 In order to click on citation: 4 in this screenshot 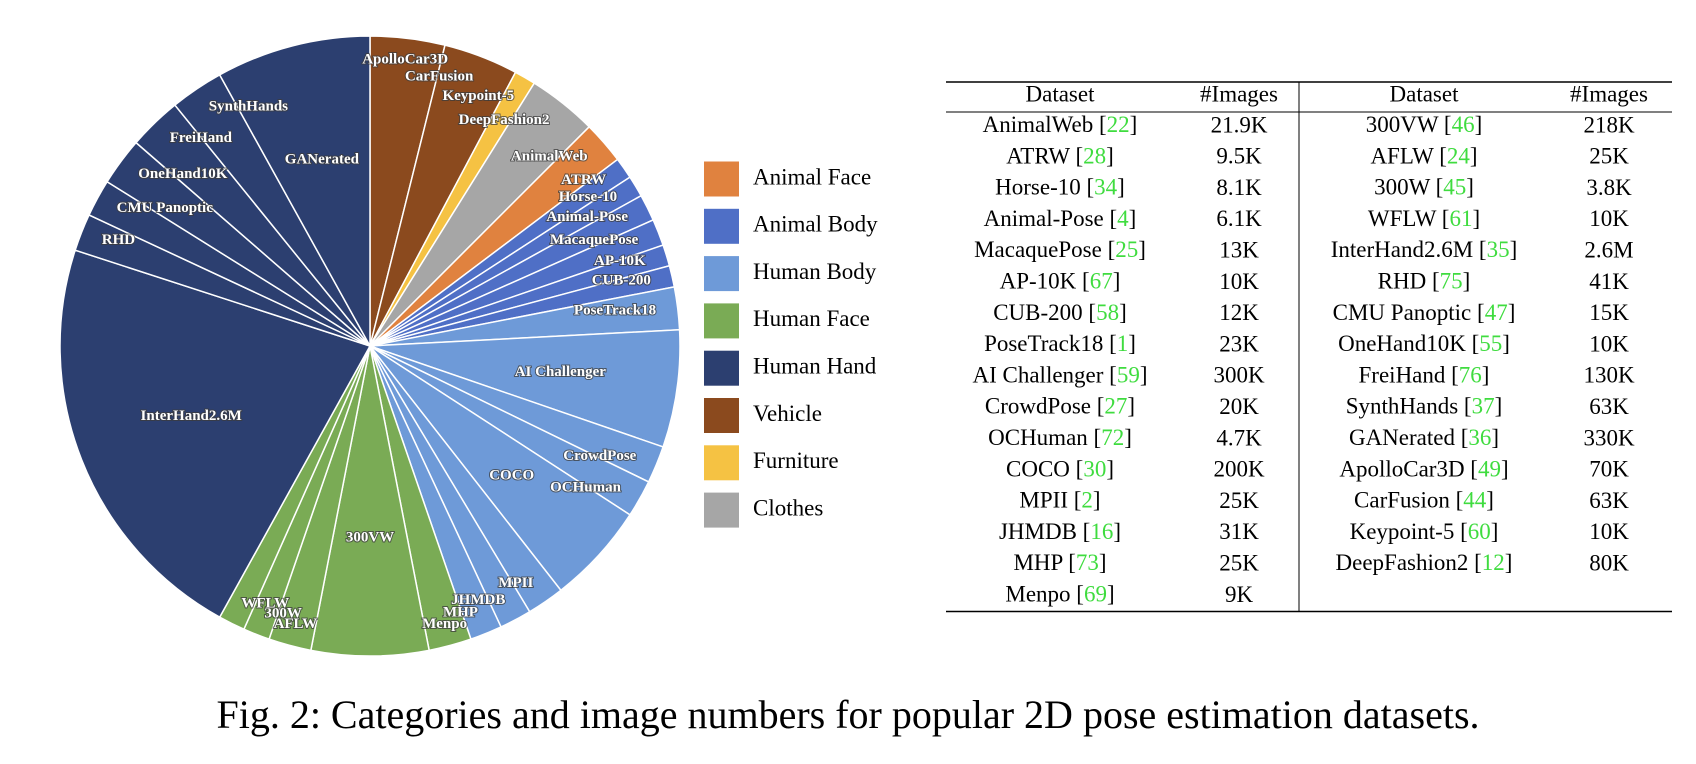, I will do `click(1123, 218)`.